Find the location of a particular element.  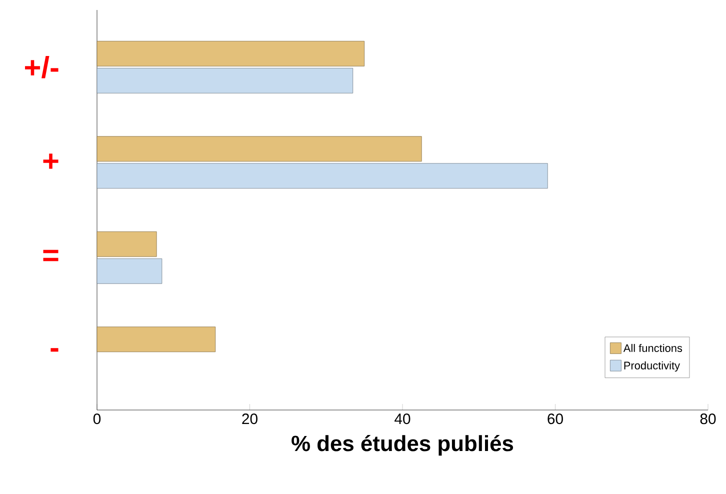

legend-label: Productivity is located at coordinates (652, 366).